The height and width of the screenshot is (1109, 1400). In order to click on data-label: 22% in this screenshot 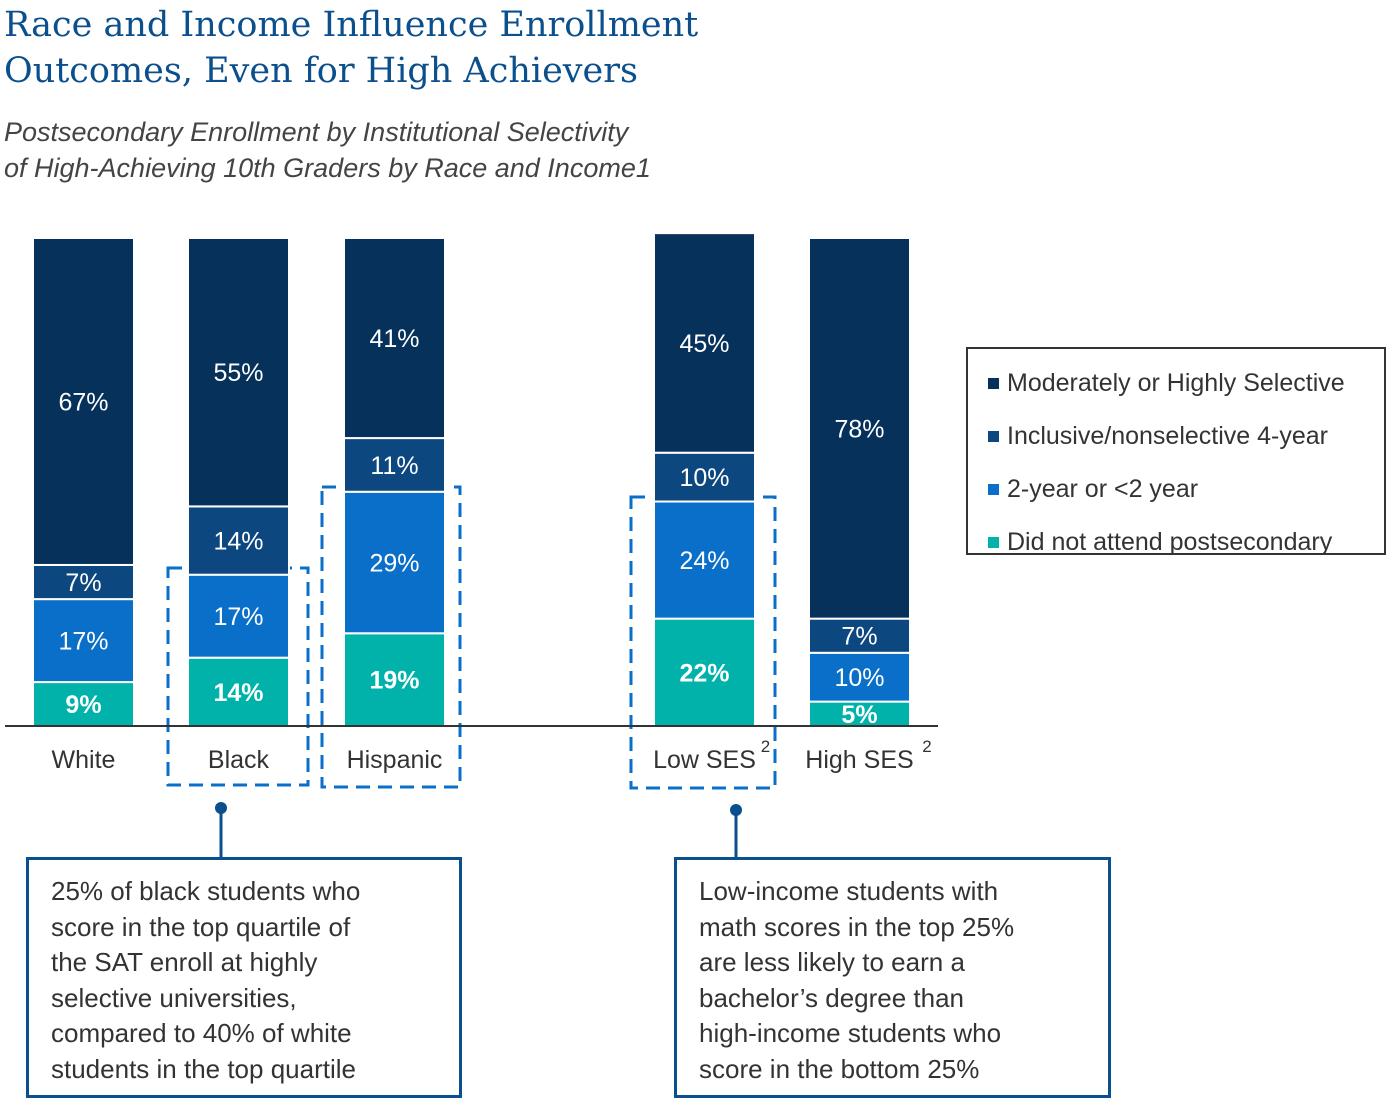, I will do `click(704, 673)`.